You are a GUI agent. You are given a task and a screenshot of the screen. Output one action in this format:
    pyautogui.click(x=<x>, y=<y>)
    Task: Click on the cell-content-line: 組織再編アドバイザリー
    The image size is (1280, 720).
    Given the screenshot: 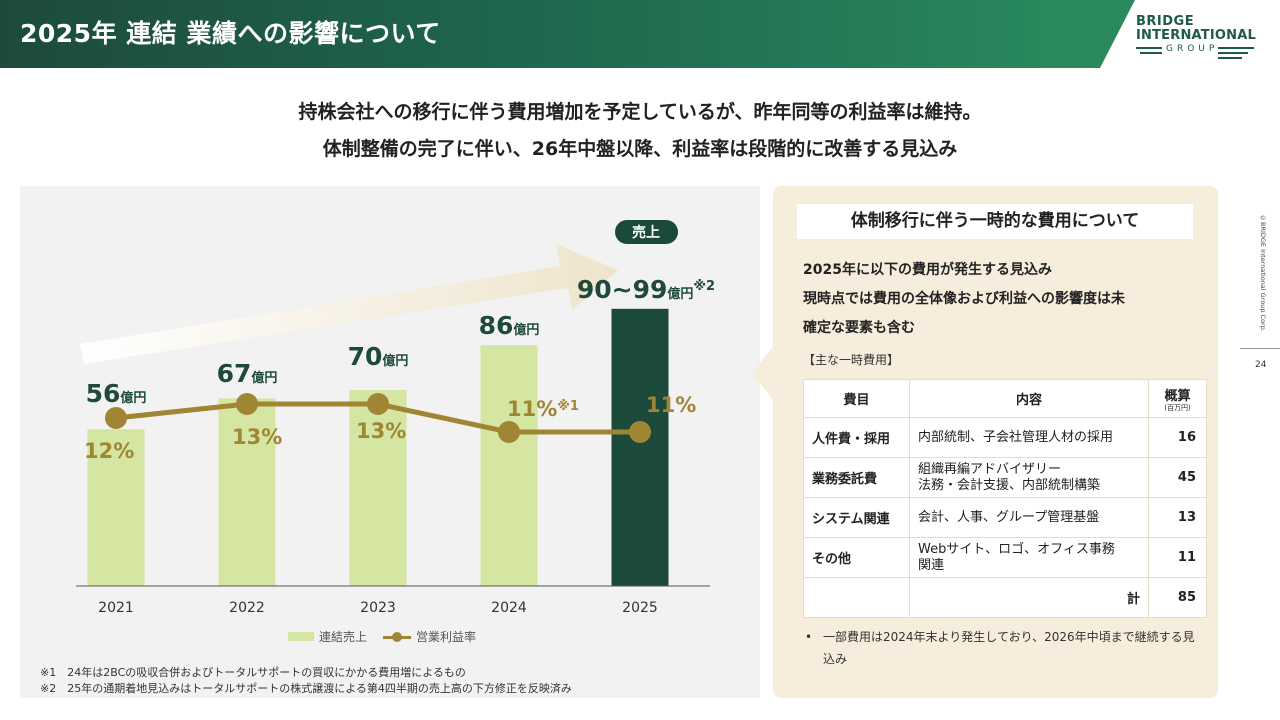 What is the action you would take?
    pyautogui.click(x=990, y=469)
    